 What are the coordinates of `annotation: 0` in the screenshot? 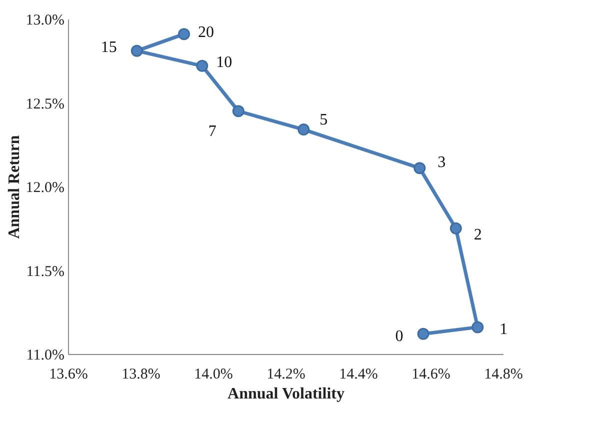 It's located at (399, 336).